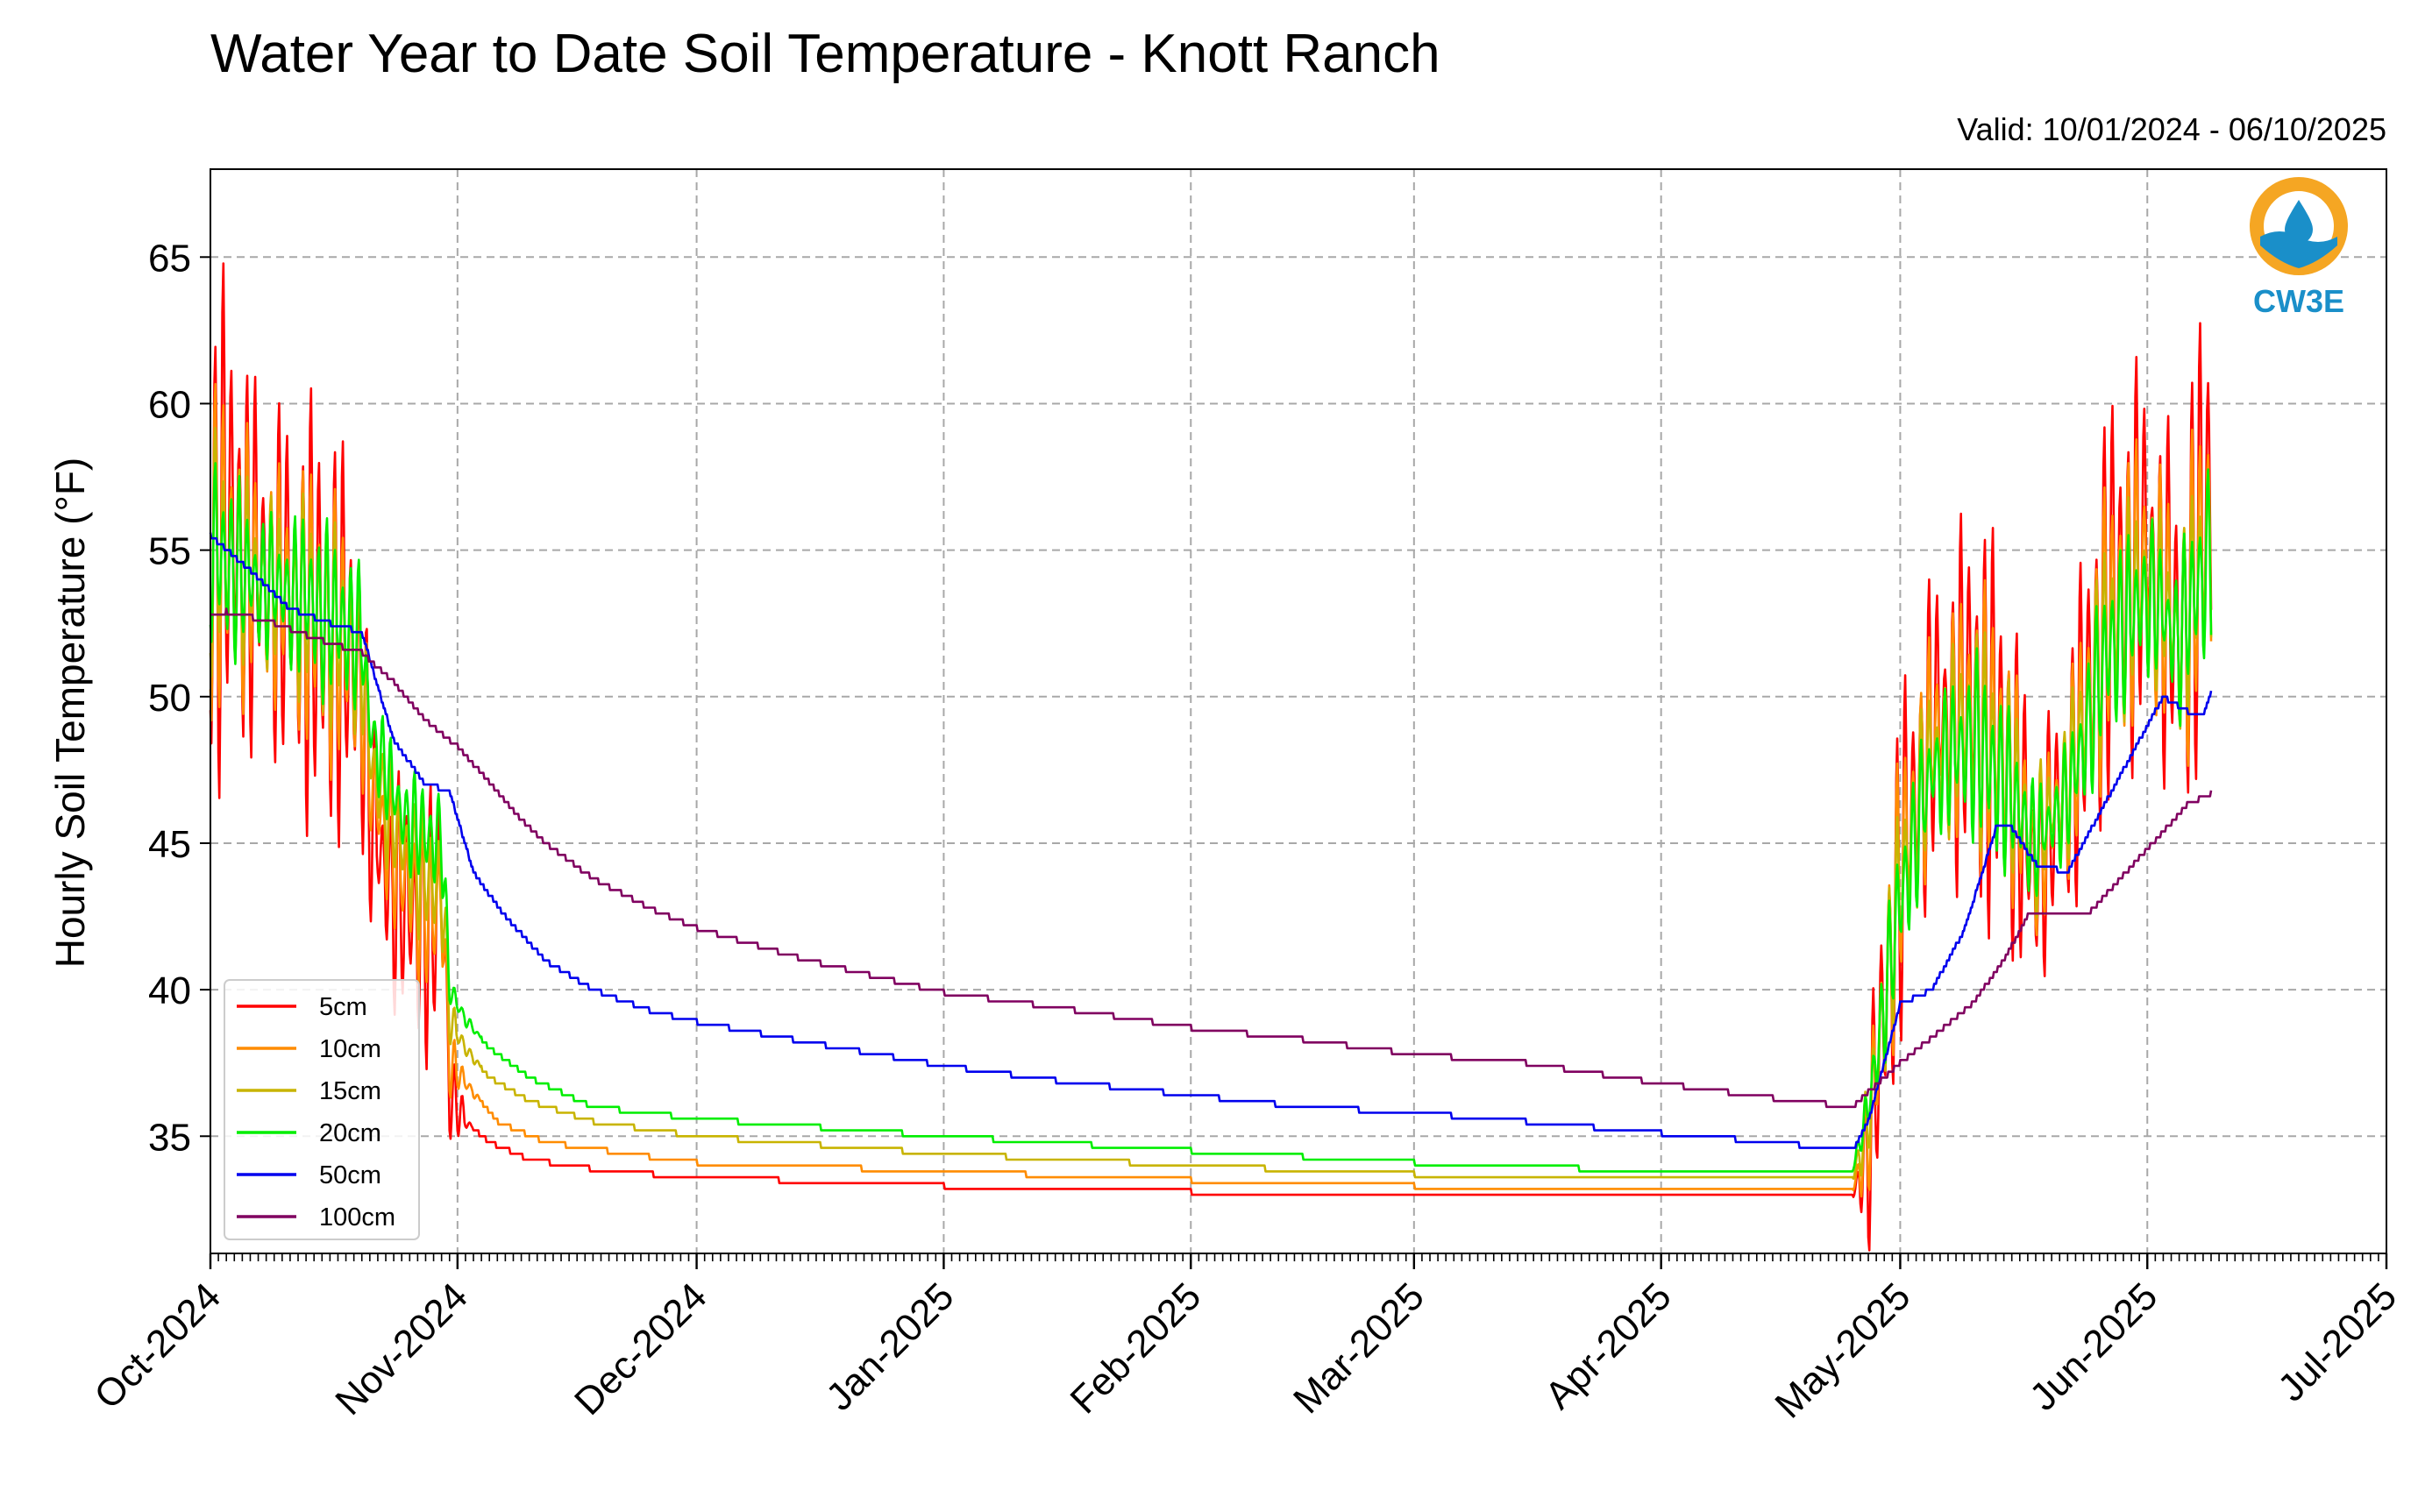  What do you see at coordinates (169, 551) in the screenshot?
I see `y-tick-label: 55` at bounding box center [169, 551].